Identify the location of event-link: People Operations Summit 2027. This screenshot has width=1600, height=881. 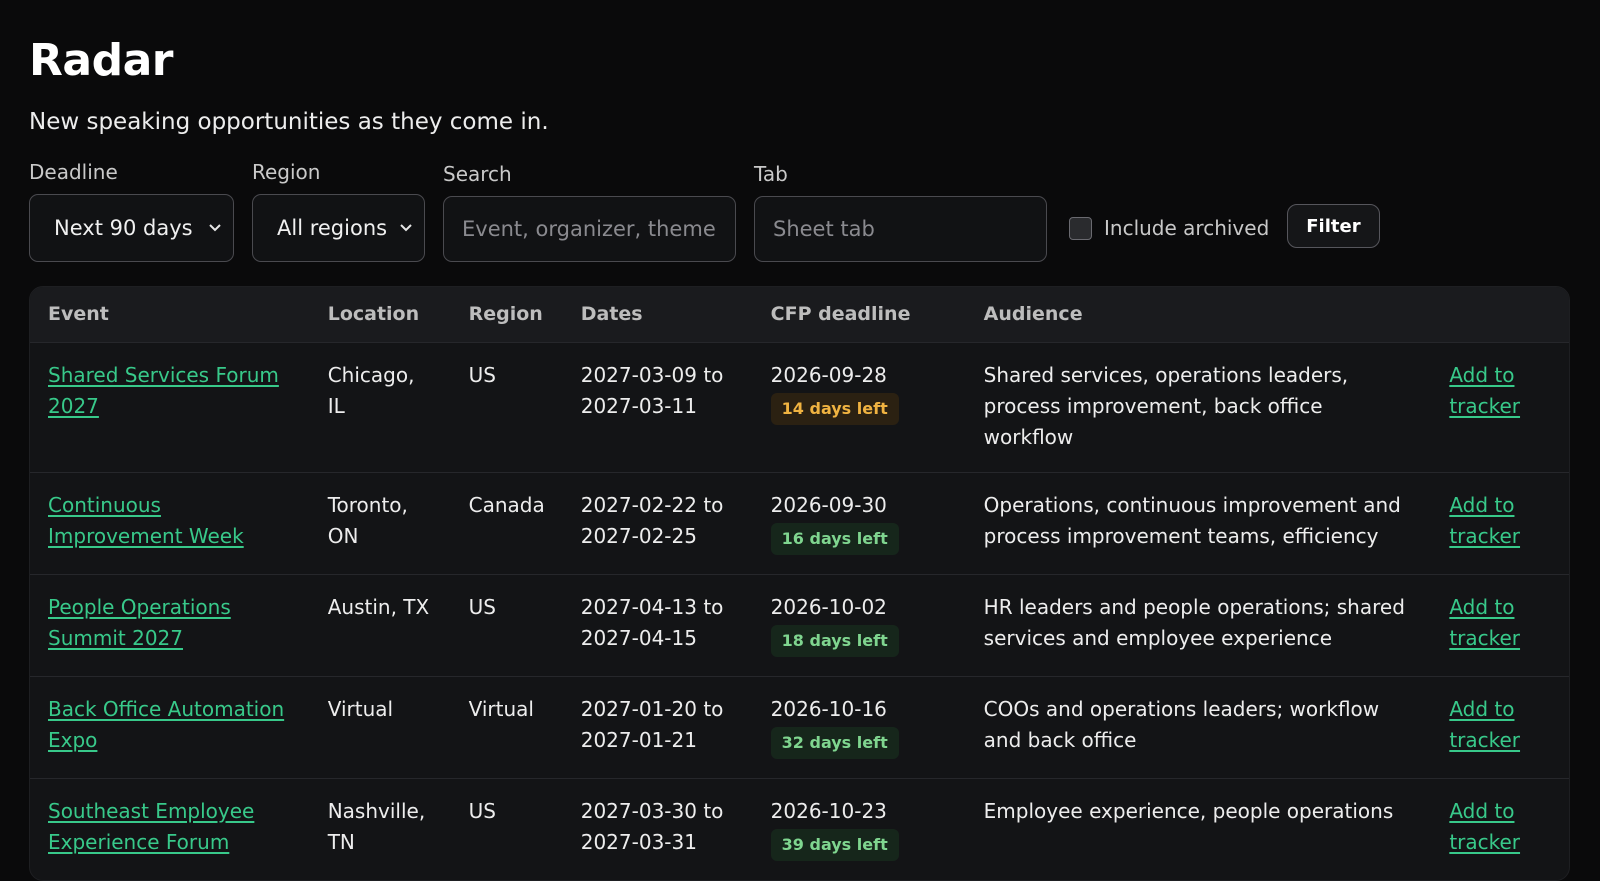
(139, 622).